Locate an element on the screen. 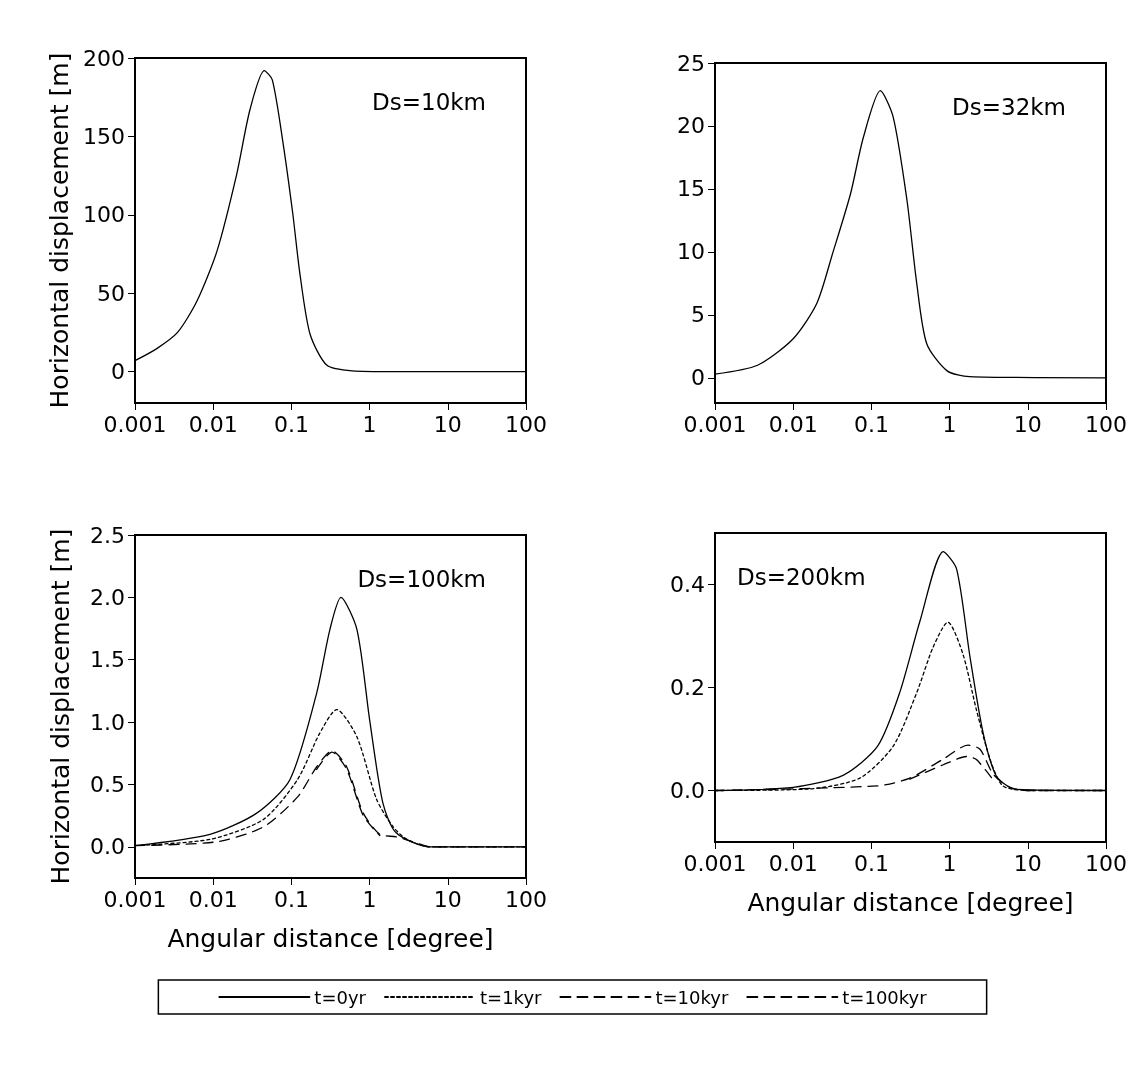 The height and width of the screenshot is (1084, 1145). y-tick-label: 1.0 is located at coordinates (107, 722).